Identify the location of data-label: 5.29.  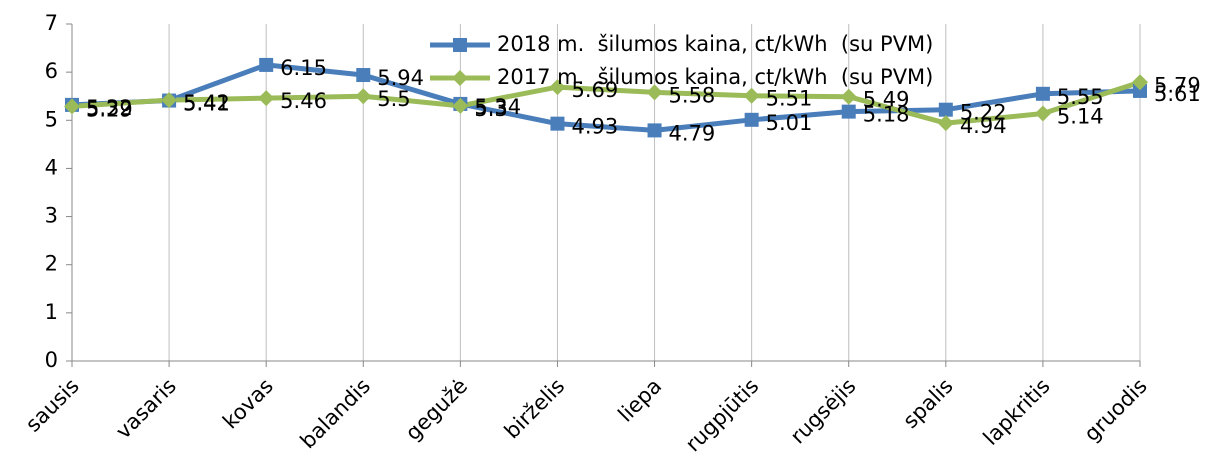
(109, 109).